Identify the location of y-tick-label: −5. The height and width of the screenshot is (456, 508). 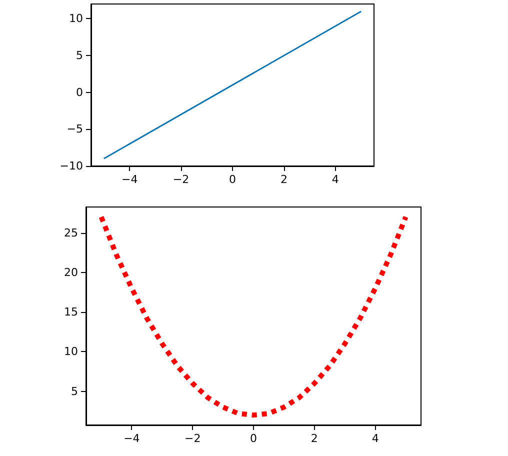
(74, 129).